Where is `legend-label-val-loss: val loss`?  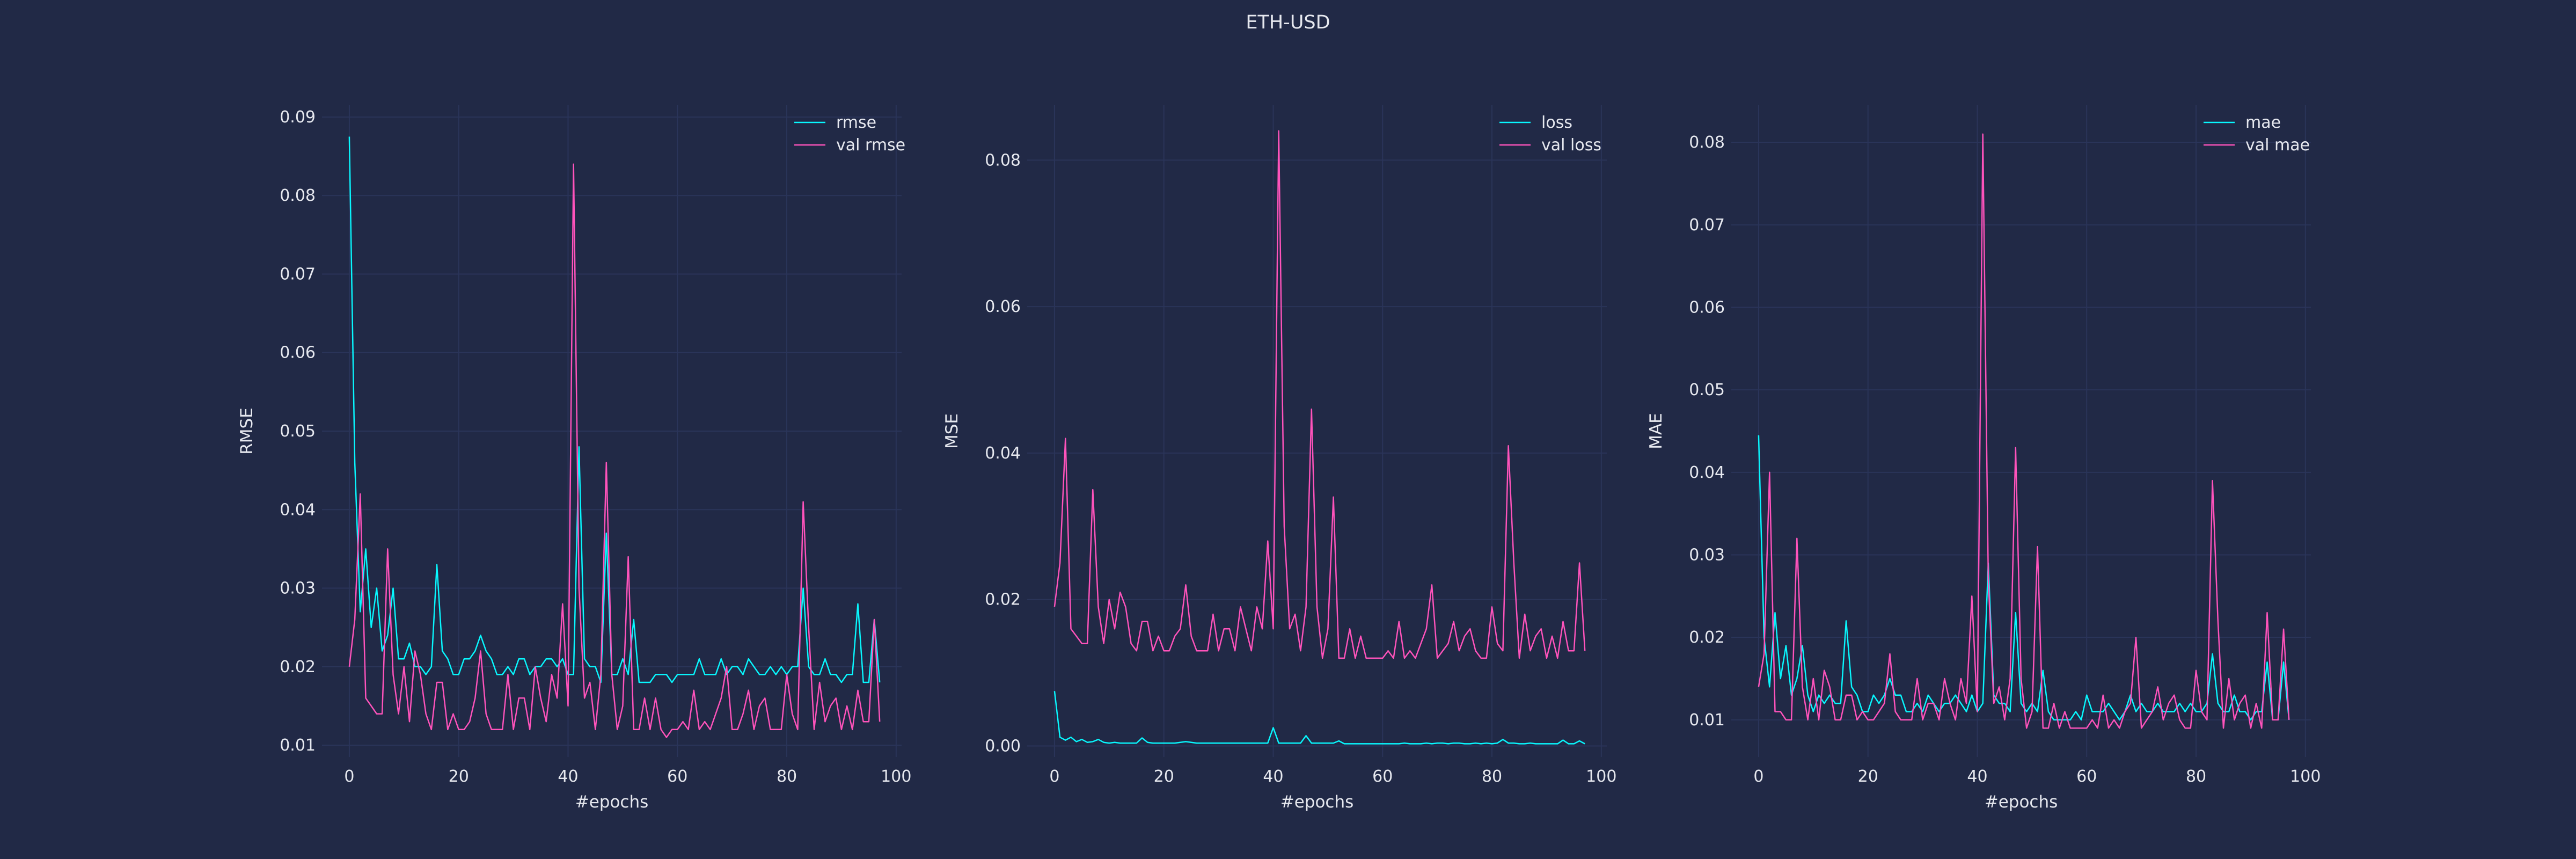
legend-label-val-loss: val loss is located at coordinates (1571, 145).